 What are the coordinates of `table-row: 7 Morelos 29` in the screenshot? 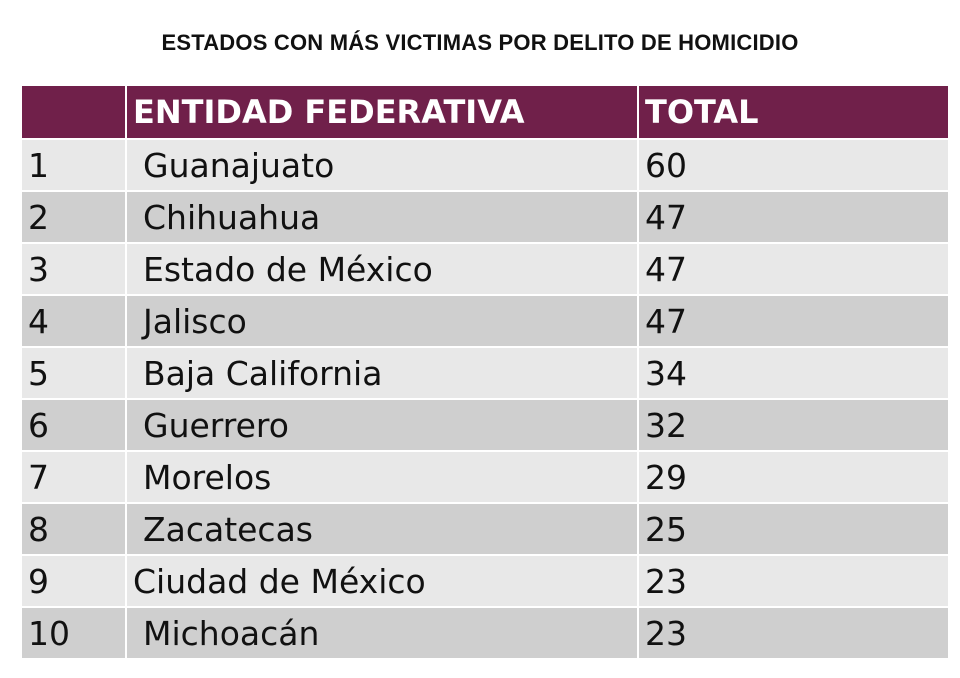 It's located at (485, 477).